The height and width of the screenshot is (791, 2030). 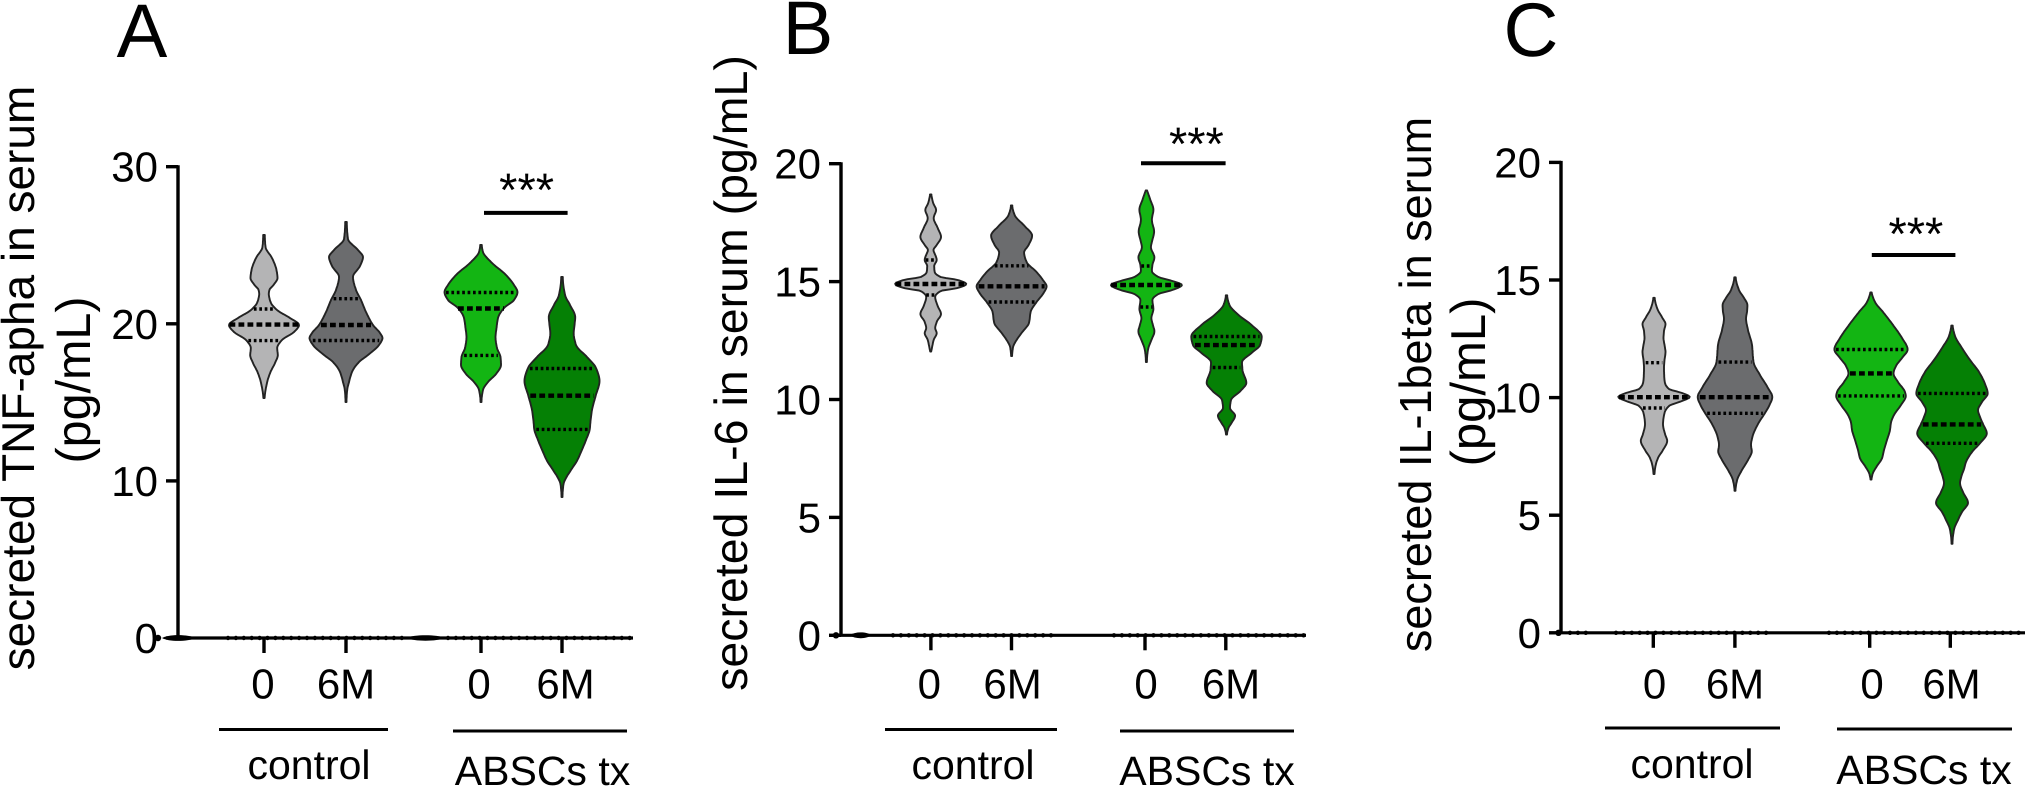 I want to click on svg-text: B, so click(x=808, y=35).